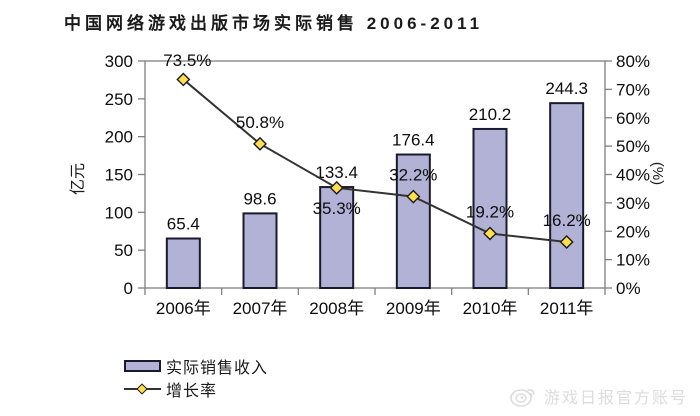 The height and width of the screenshot is (416, 700). I want to click on chart-title: 中国网络游戏出版市场实际销售 2006-2011, so click(274, 23).